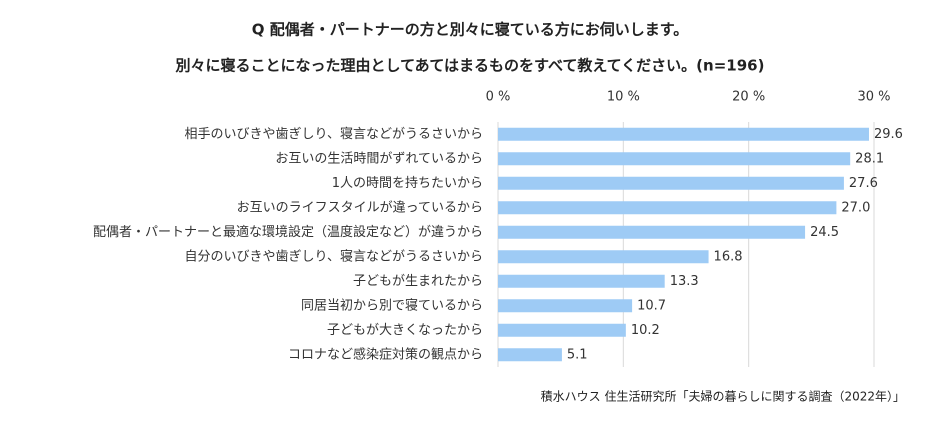 This screenshot has height=436, width=940. What do you see at coordinates (623, 97) in the screenshot?
I see `x-tick-label: 10 %` at bounding box center [623, 97].